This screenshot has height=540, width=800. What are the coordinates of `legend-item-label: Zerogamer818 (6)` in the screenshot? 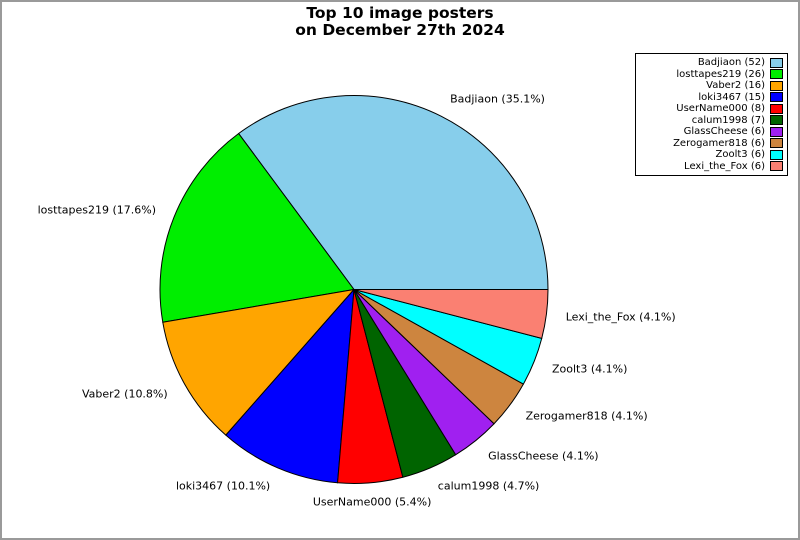 It's located at (719, 143).